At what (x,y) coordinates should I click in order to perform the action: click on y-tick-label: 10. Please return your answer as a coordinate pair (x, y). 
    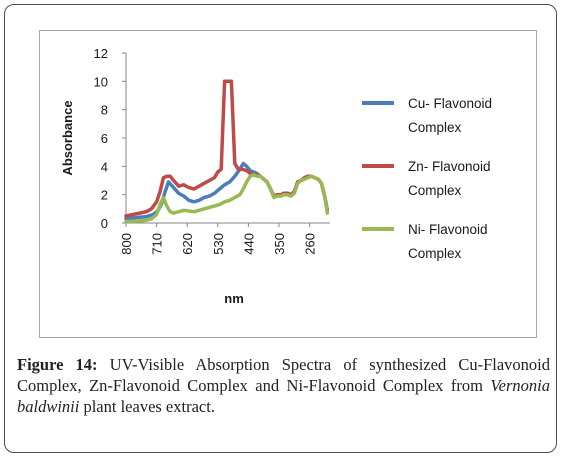
    Looking at the image, I should click on (101, 81).